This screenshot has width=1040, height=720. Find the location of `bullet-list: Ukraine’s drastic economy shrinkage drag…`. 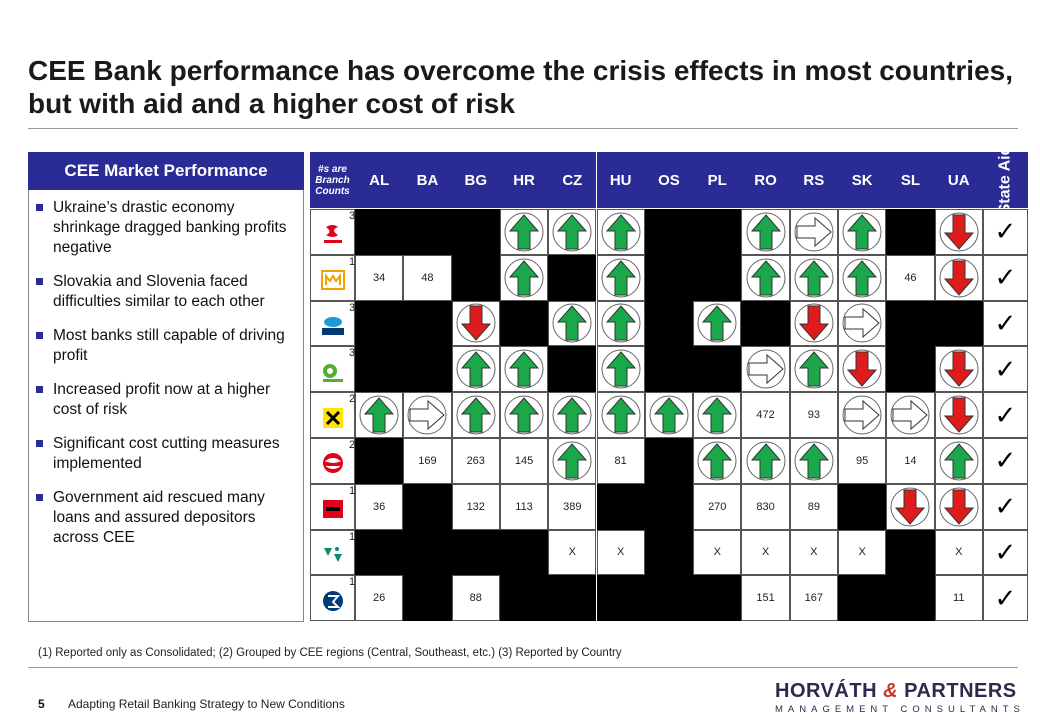

bullet-list: Ukraine’s drastic economy shrinkage drag… is located at coordinates (165, 380).